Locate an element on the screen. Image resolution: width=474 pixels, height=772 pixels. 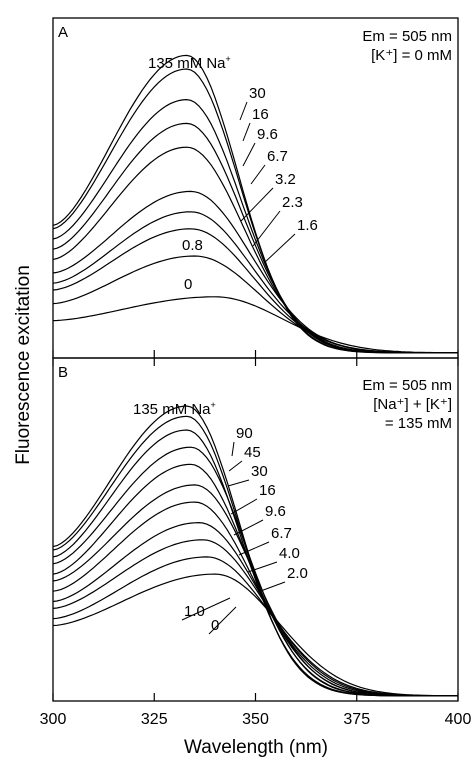
x-tick-label-300: 300 is located at coordinates (53, 719).